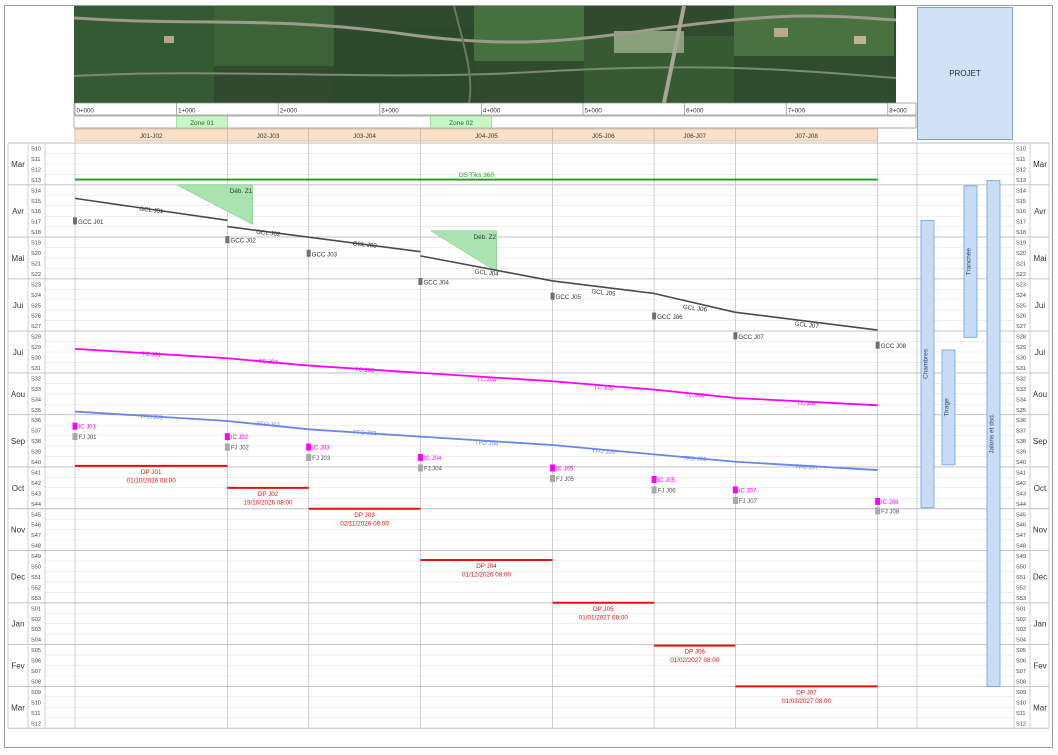  I want to click on week-label-right: S46, so click(1021, 526).